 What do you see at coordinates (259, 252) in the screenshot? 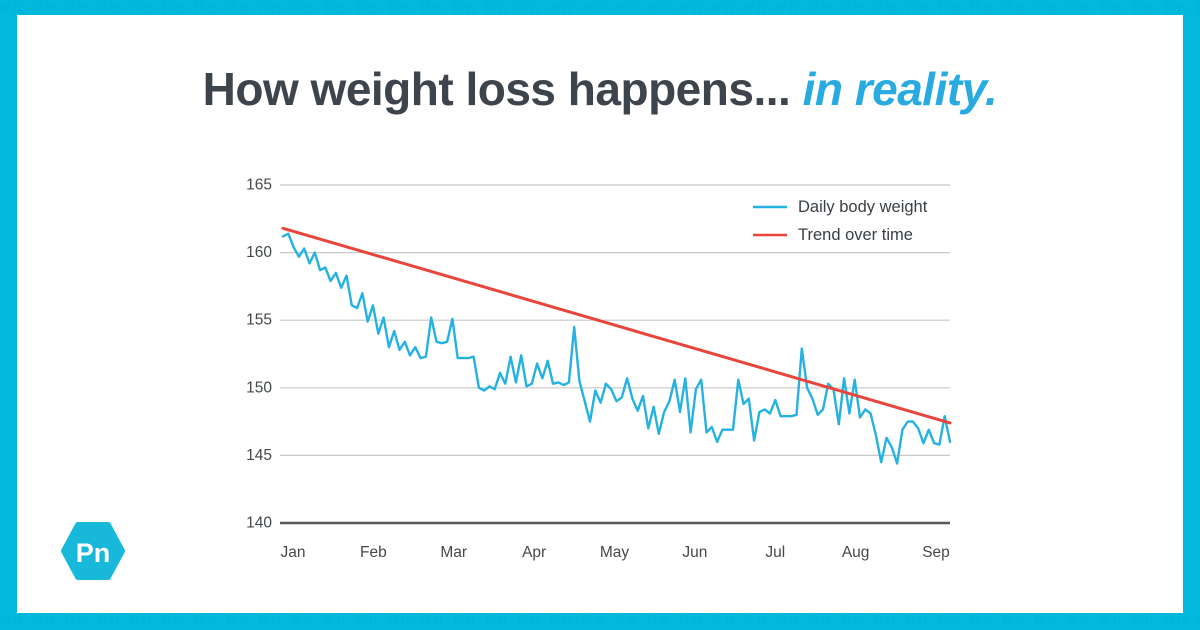
I see `y-tick-label: 160` at bounding box center [259, 252].